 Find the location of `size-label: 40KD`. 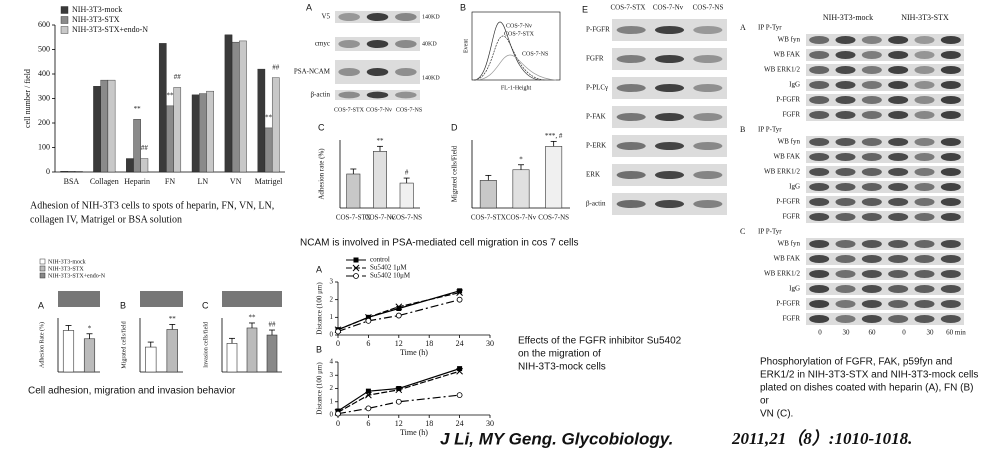

size-label: 40KD is located at coordinates (429, 44).